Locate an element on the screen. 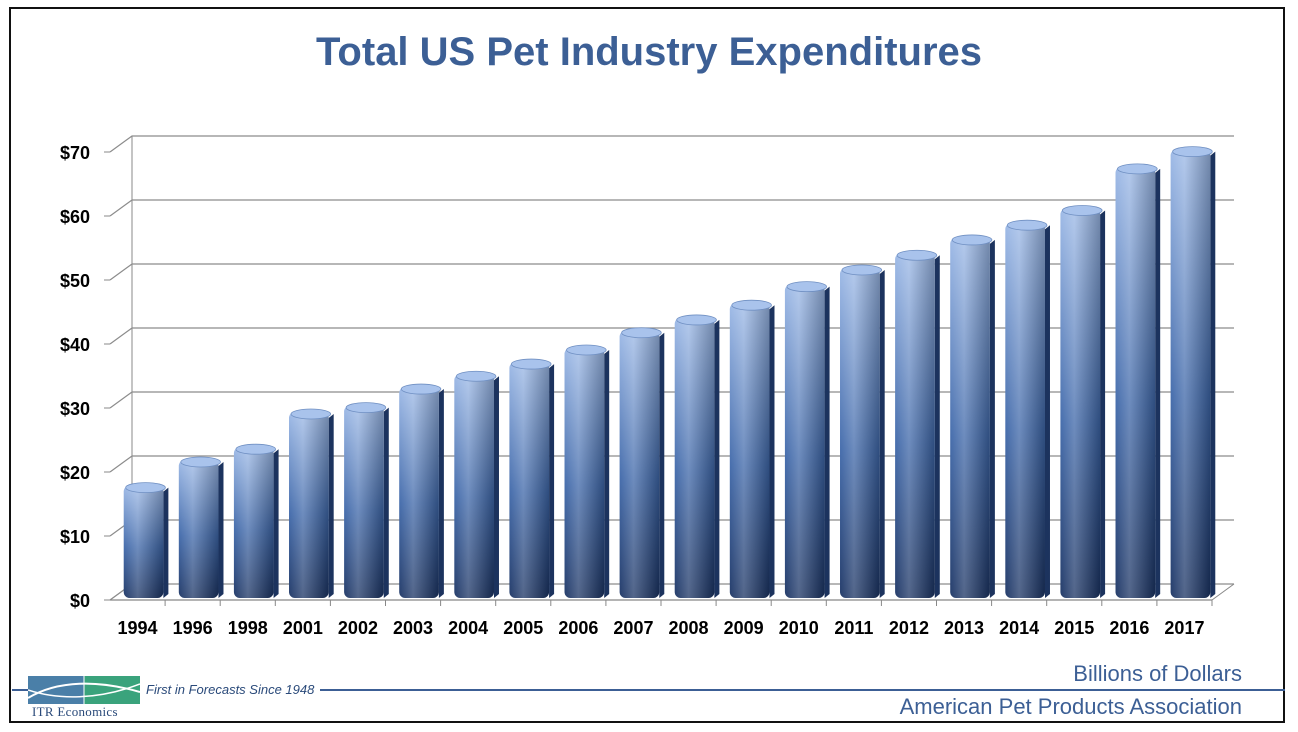 This screenshot has height=732, width=1298. y-axis-ticks: $0 $10 $20 $30 $40 $50 $60 $70 is located at coordinates (85, 377).